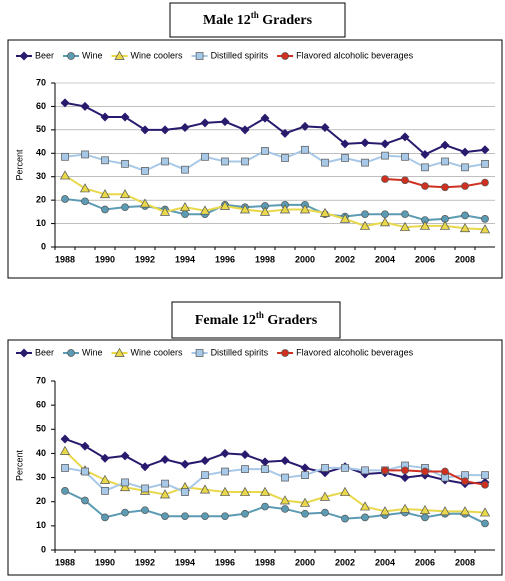  I want to click on legend-label: Beer, so click(44, 352).